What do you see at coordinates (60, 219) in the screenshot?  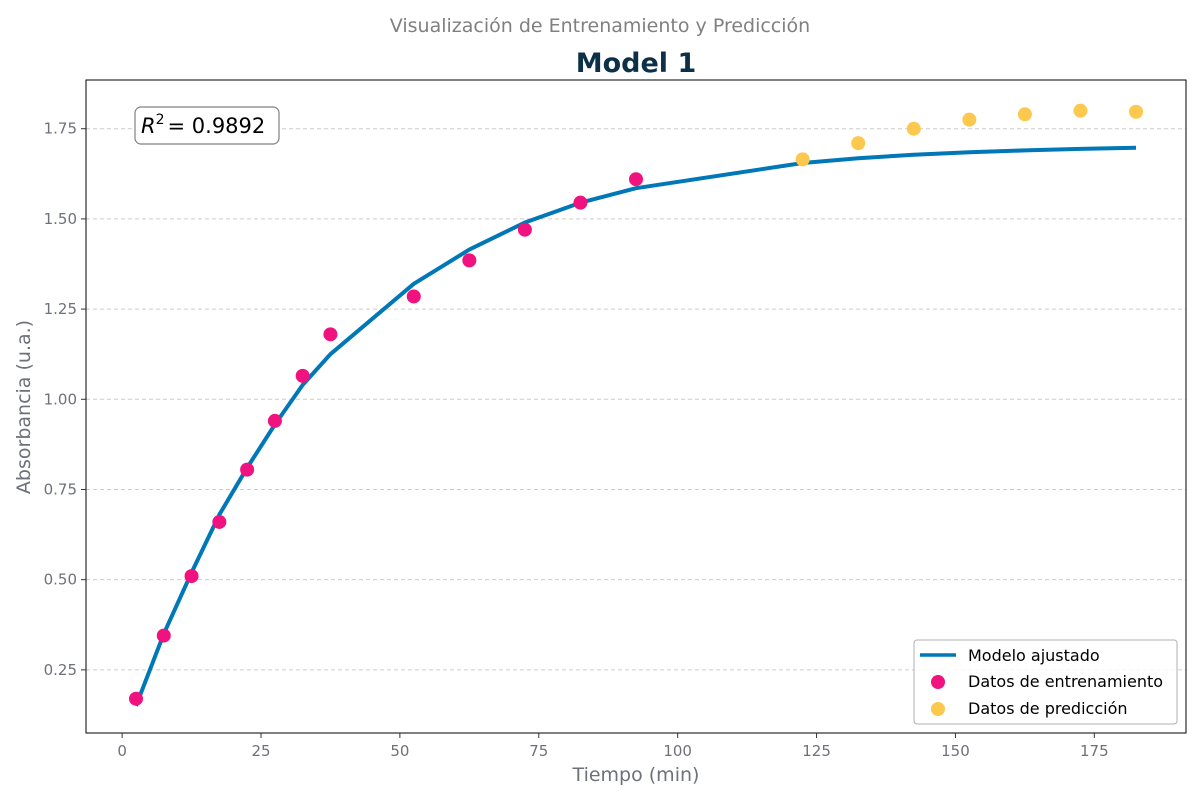 I see `y-tick-label: 1.50` at bounding box center [60, 219].